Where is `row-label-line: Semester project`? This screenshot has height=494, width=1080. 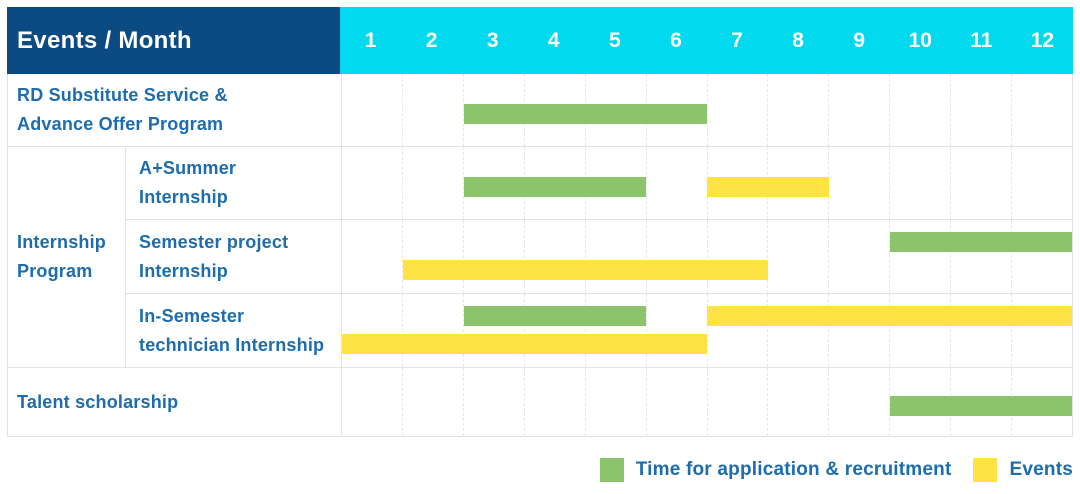 row-label-line: Semester project is located at coordinates (214, 241).